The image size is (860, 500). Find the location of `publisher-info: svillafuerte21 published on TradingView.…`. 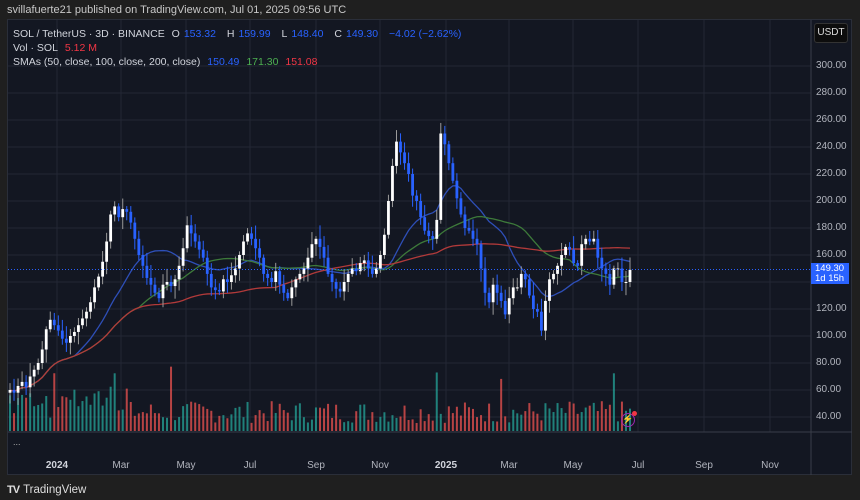

publisher-info: svillafuerte21 published on TradingView.… is located at coordinates (177, 10).